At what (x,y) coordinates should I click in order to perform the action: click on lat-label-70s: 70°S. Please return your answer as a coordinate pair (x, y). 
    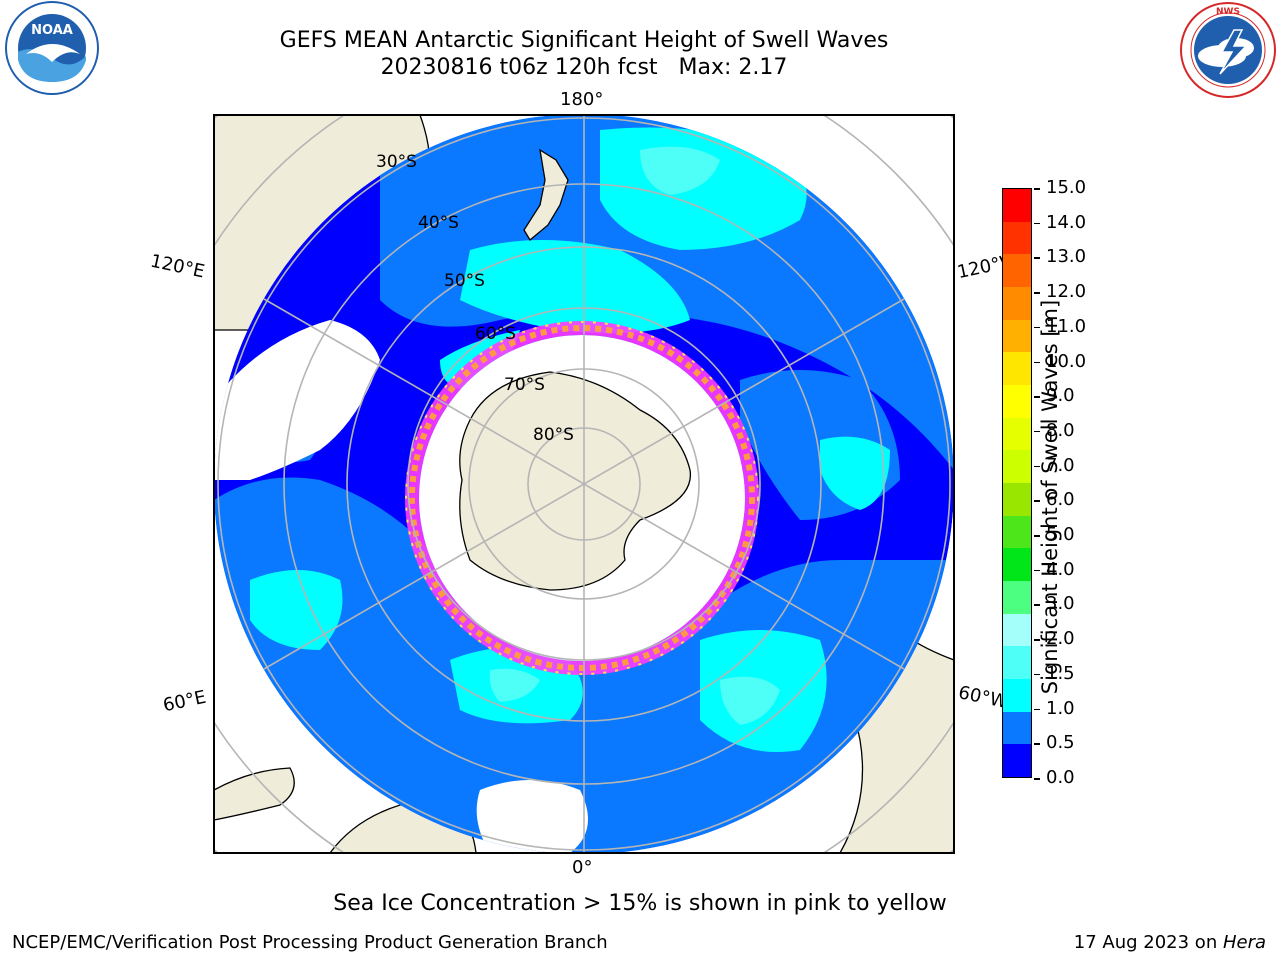
    Looking at the image, I should click on (524, 385).